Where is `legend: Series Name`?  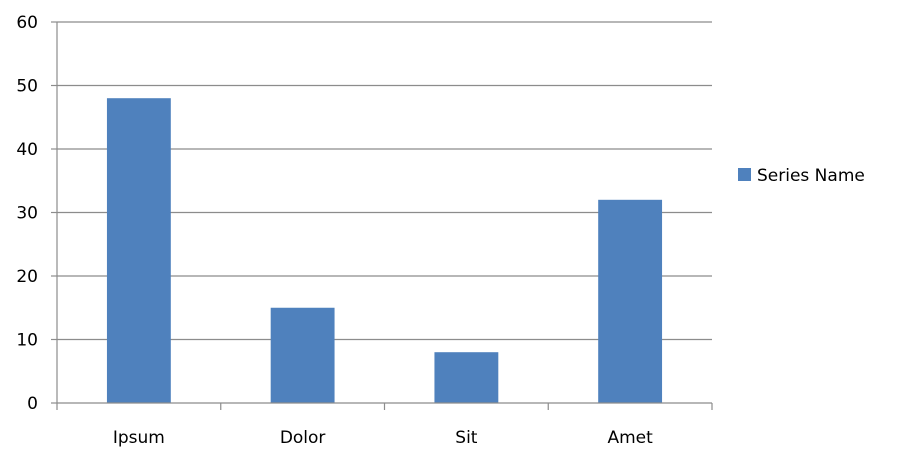 legend: Series Name is located at coordinates (801, 176).